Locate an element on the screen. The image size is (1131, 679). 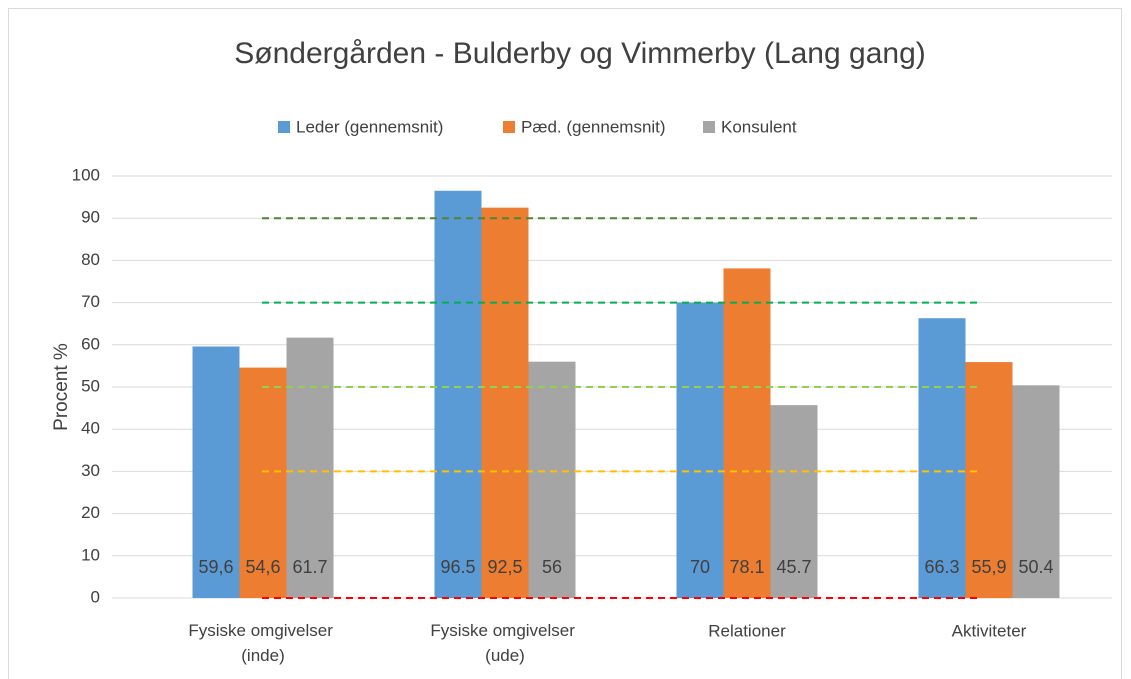
data-label: 59,6 is located at coordinates (215, 567).